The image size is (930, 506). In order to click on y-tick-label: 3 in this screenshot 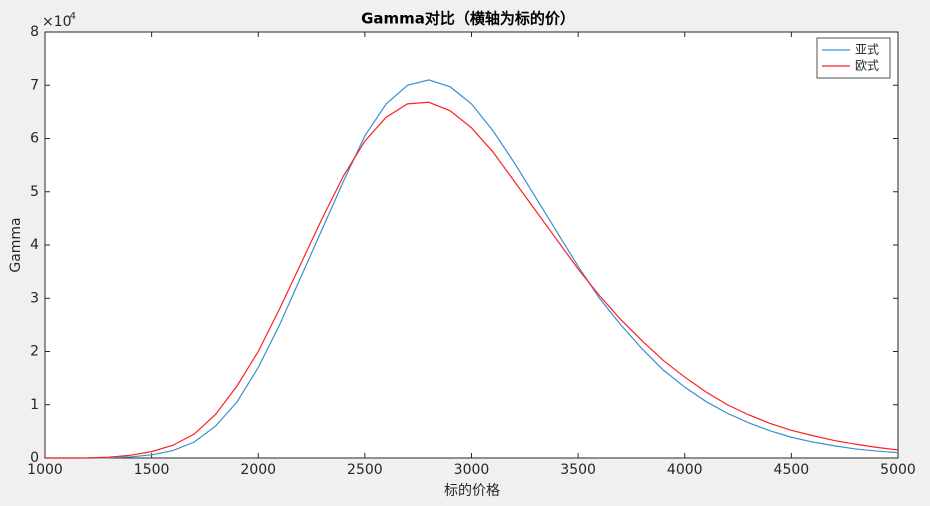, I will do `click(34, 298)`.